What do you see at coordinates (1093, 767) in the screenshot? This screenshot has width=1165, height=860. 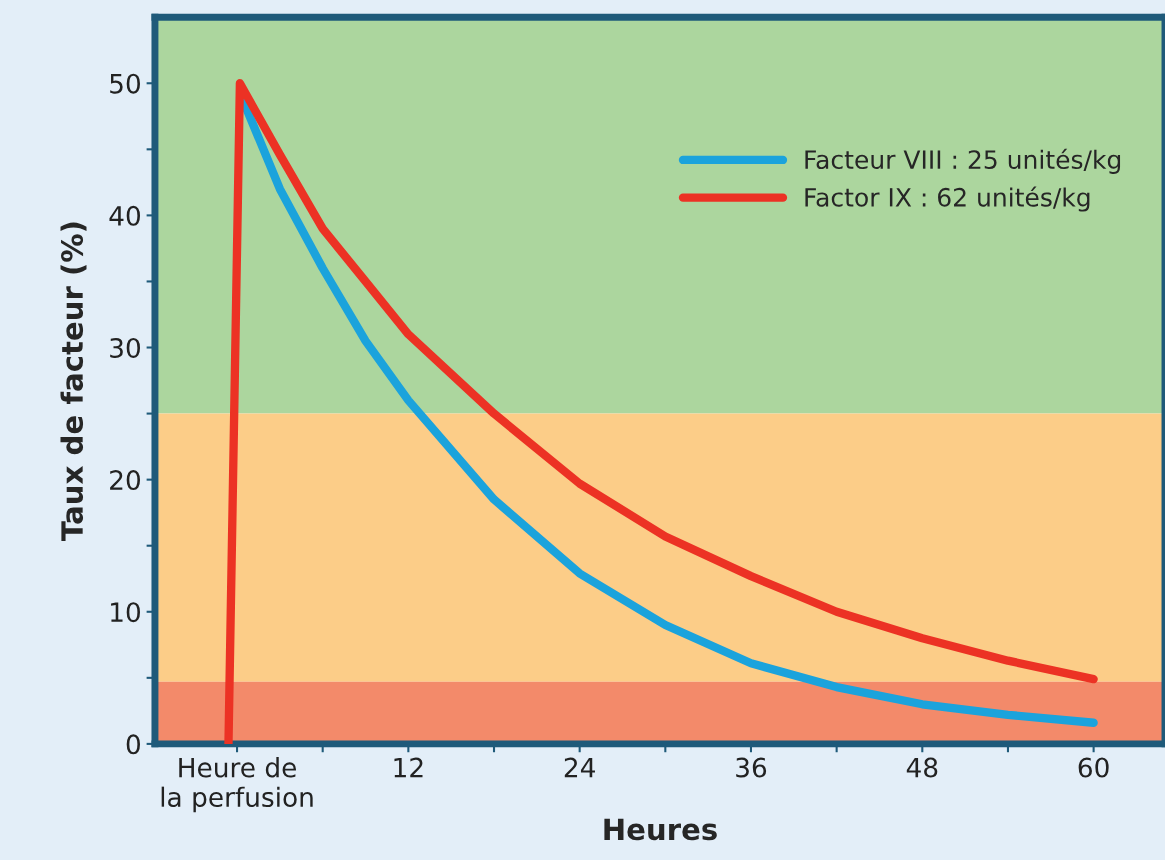 I see `x-tick-label: 60` at bounding box center [1093, 767].